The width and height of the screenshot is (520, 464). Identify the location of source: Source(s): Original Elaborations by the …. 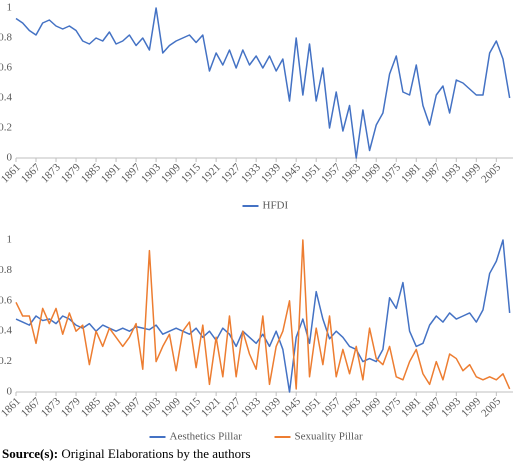
(126, 453).